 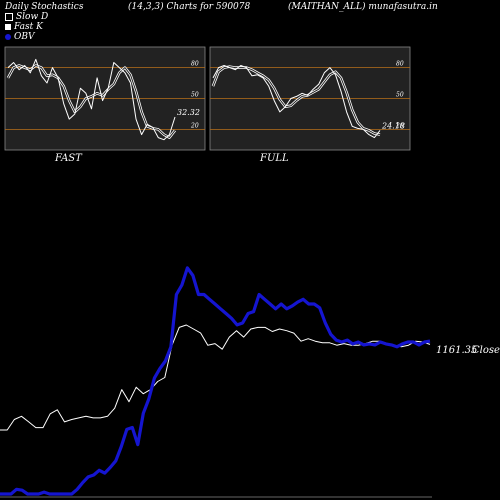 I want to click on chart-symbol: (MAITHAN_ALL) munafasutra.in, so click(x=363, y=7).